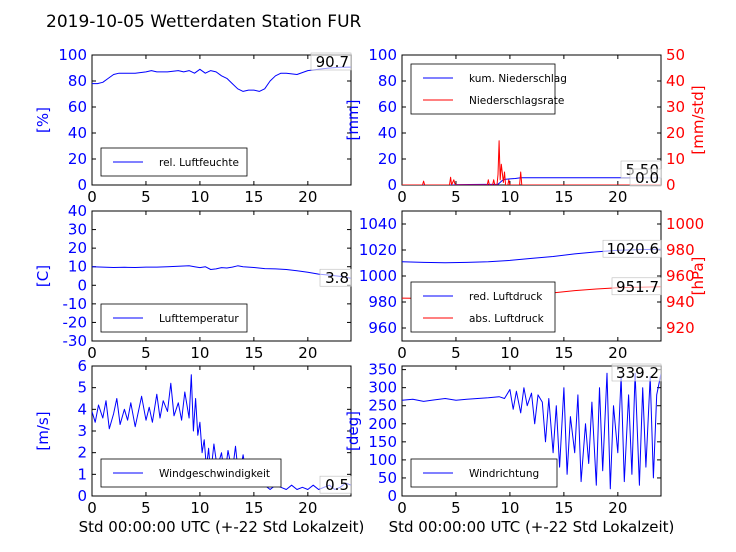  What do you see at coordinates (214, 474) in the screenshot?
I see `legend-label: Windgeschwindigkeit` at bounding box center [214, 474].